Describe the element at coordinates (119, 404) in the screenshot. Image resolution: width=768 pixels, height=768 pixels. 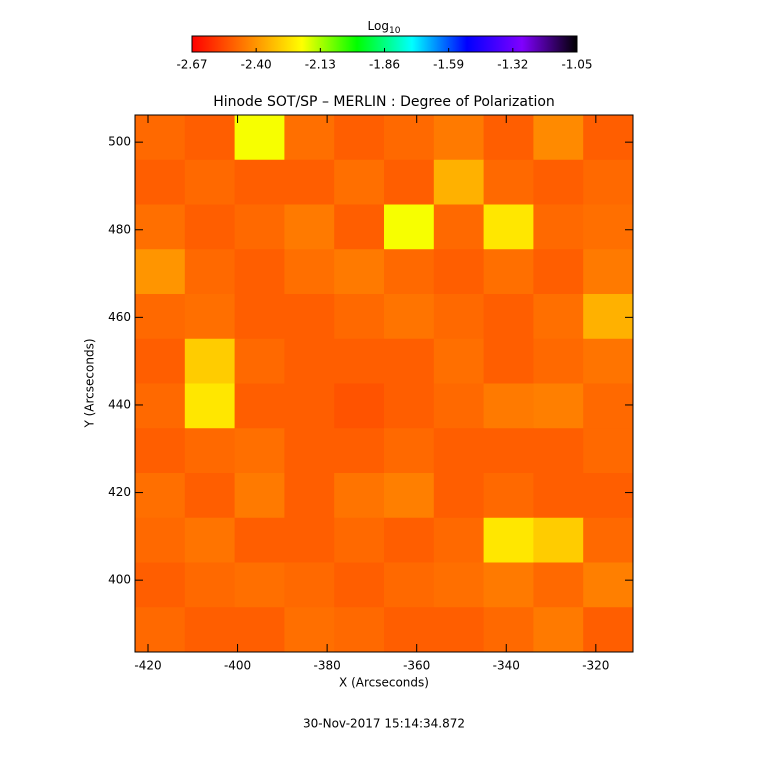
I see `y-tick-label: 440` at that location.